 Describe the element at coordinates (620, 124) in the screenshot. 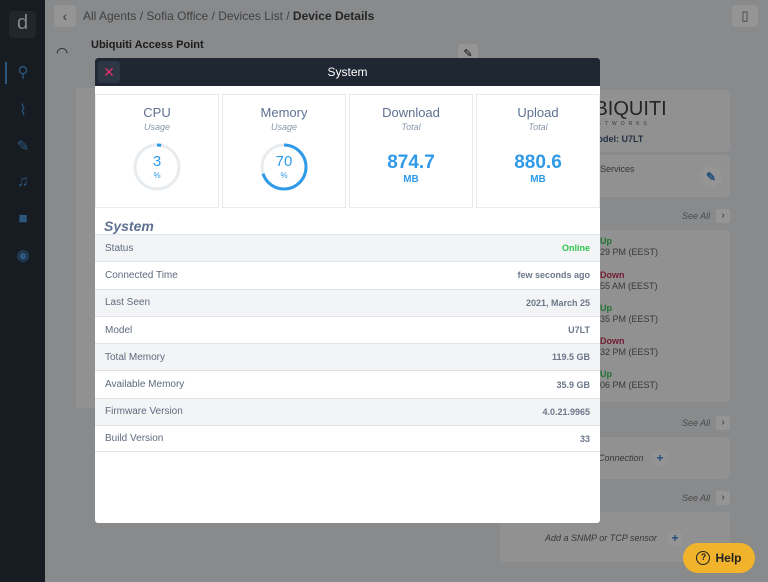

I see `brand-sub: NETWORKS` at that location.